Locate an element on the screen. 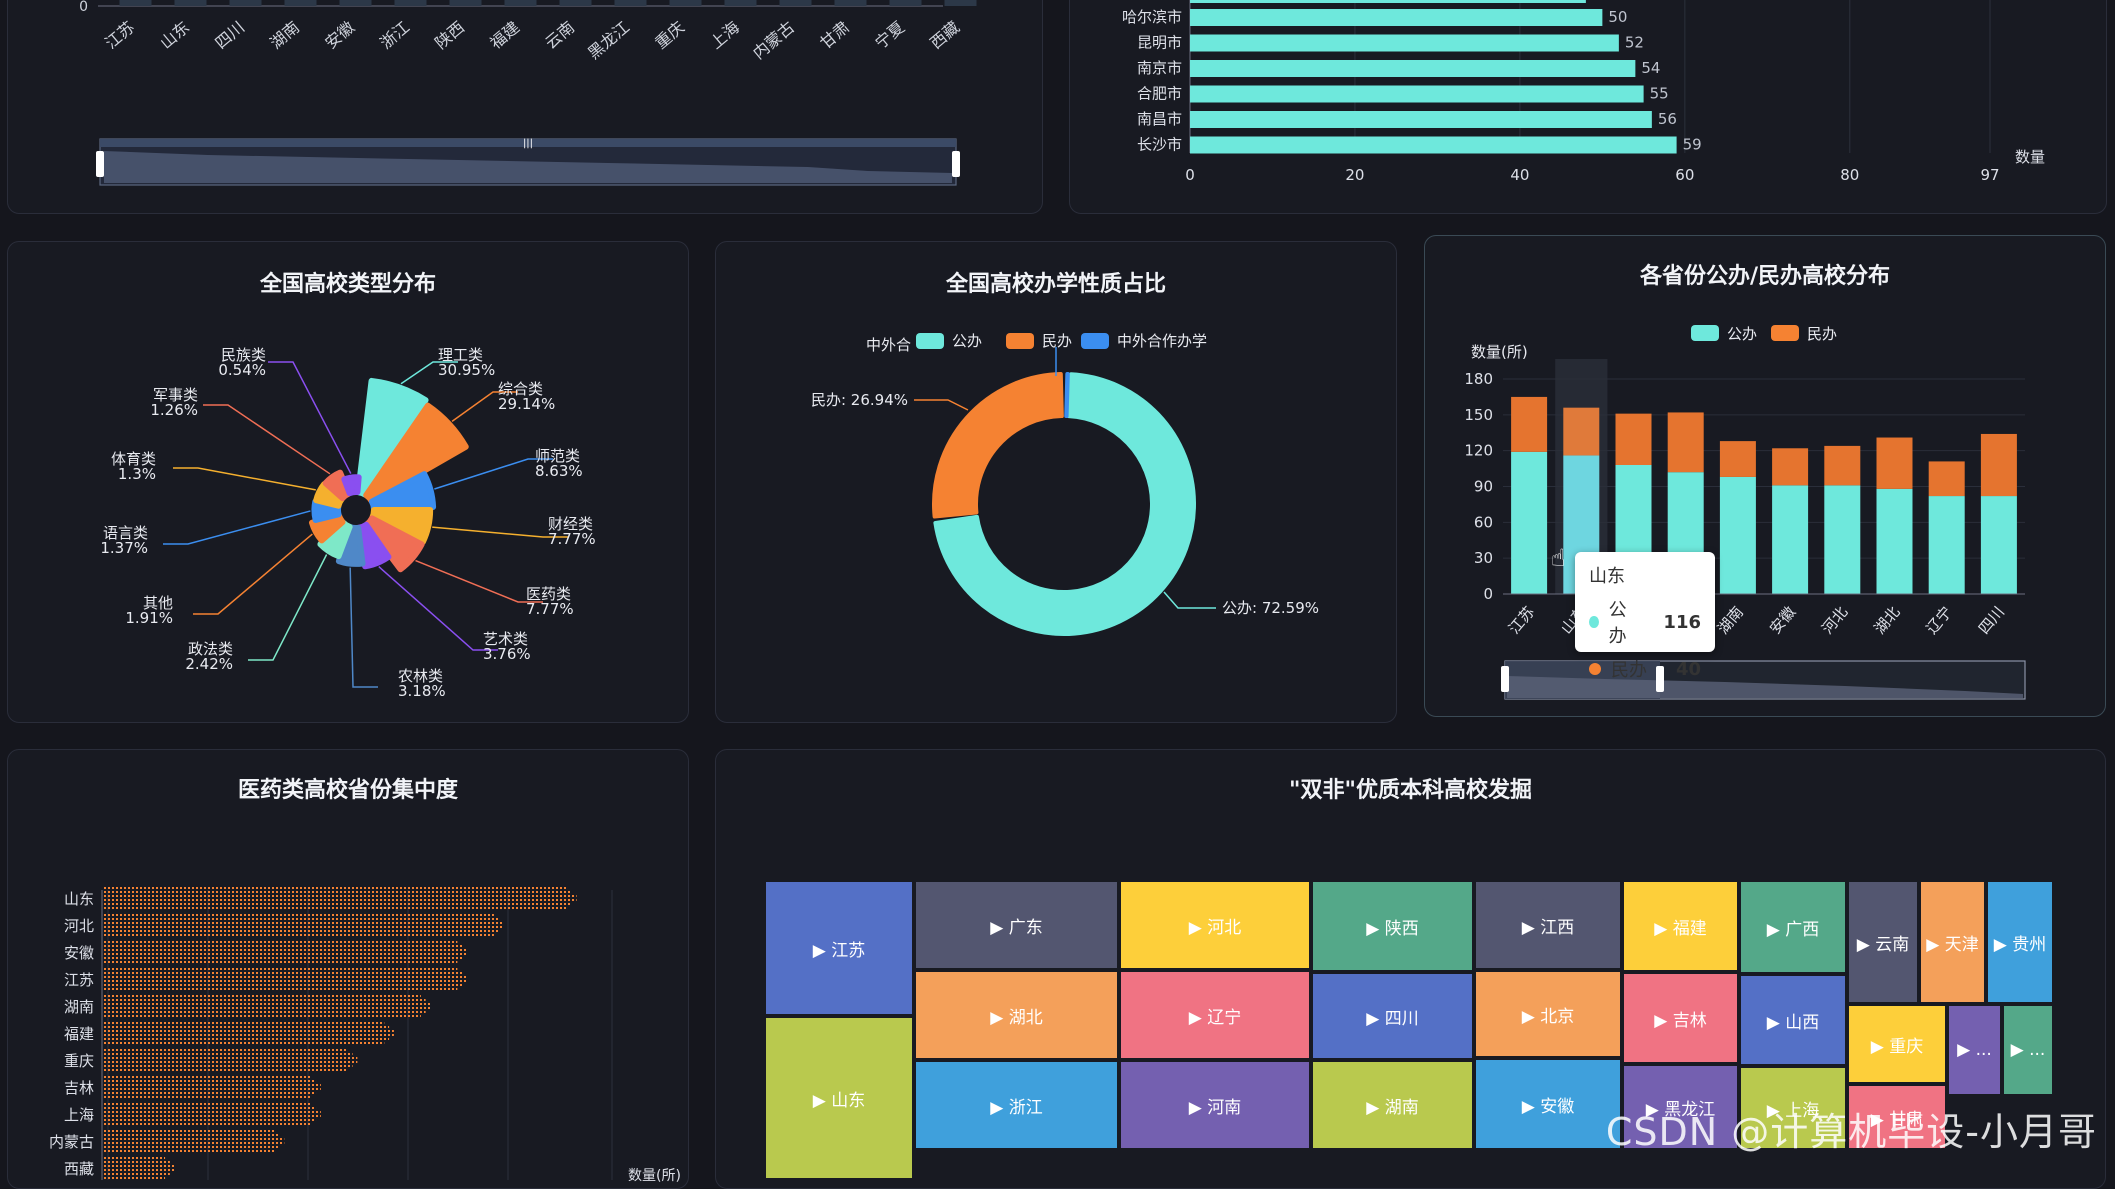 This screenshot has height=1189, width=2115. treemap-cell: ▶ 福建 is located at coordinates (1680, 926).